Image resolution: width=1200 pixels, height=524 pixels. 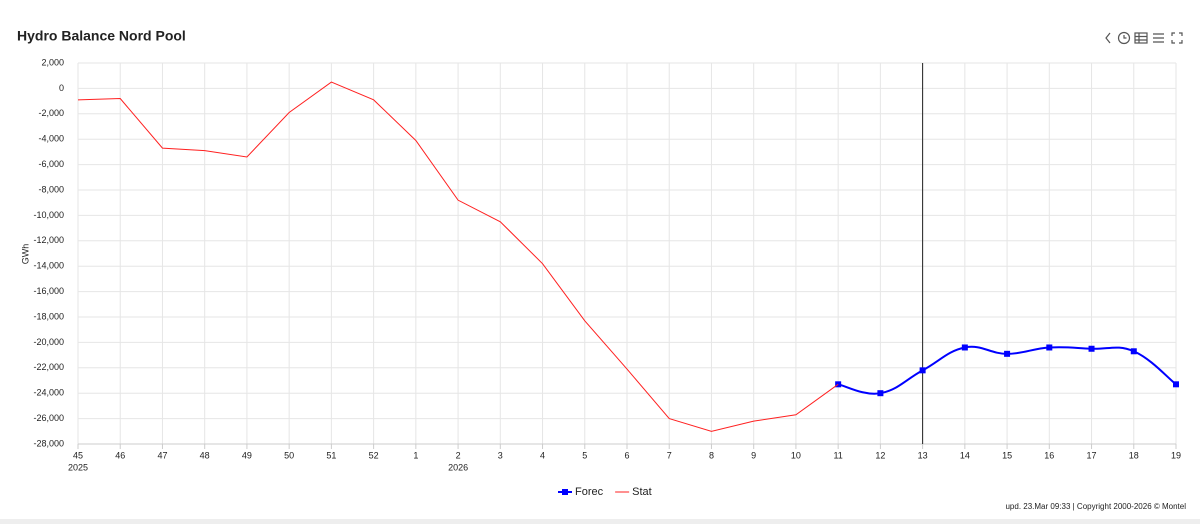 What do you see at coordinates (500, 455) in the screenshot?
I see `x-tick-label: 3` at bounding box center [500, 455].